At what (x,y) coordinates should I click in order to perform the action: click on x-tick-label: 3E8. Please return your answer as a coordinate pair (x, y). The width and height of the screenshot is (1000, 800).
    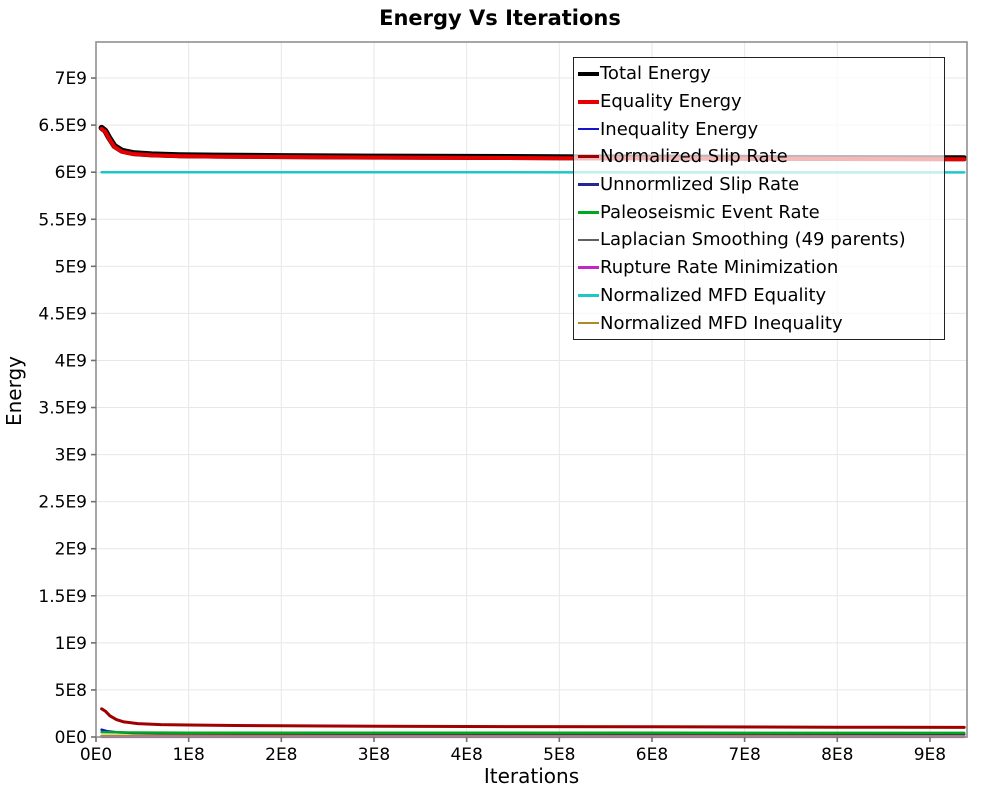
    Looking at the image, I should click on (374, 755).